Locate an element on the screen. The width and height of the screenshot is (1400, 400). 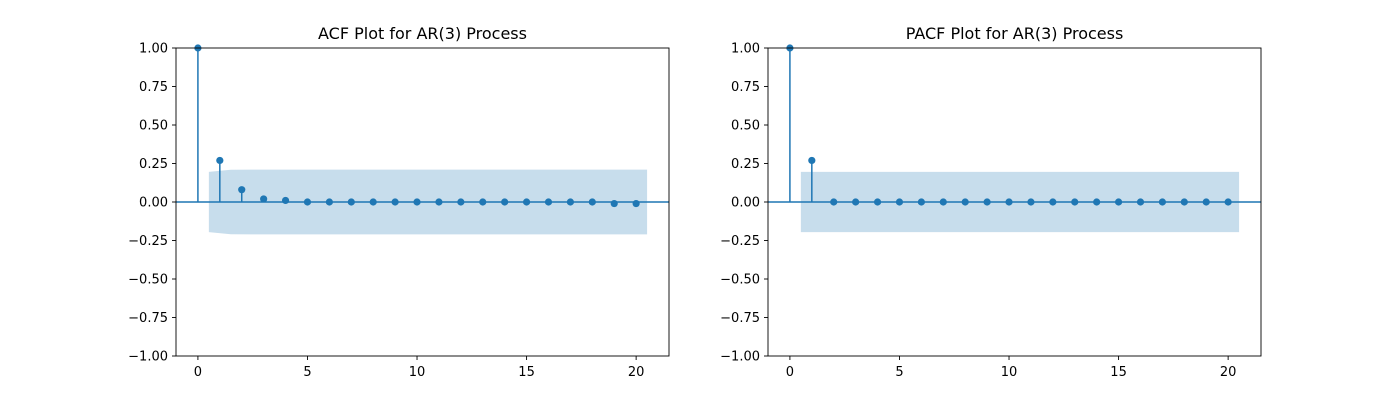
acf-x-tick-label: 15 is located at coordinates (526, 372).